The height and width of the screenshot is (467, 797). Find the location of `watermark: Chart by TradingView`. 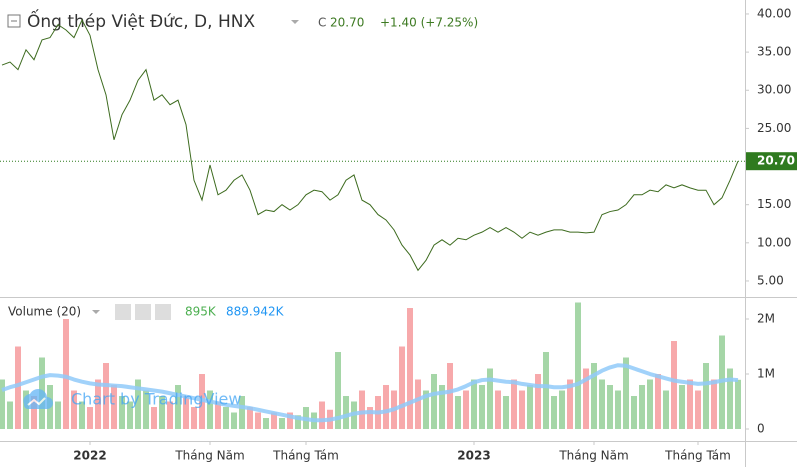

watermark: Chart by TradingView is located at coordinates (132, 399).